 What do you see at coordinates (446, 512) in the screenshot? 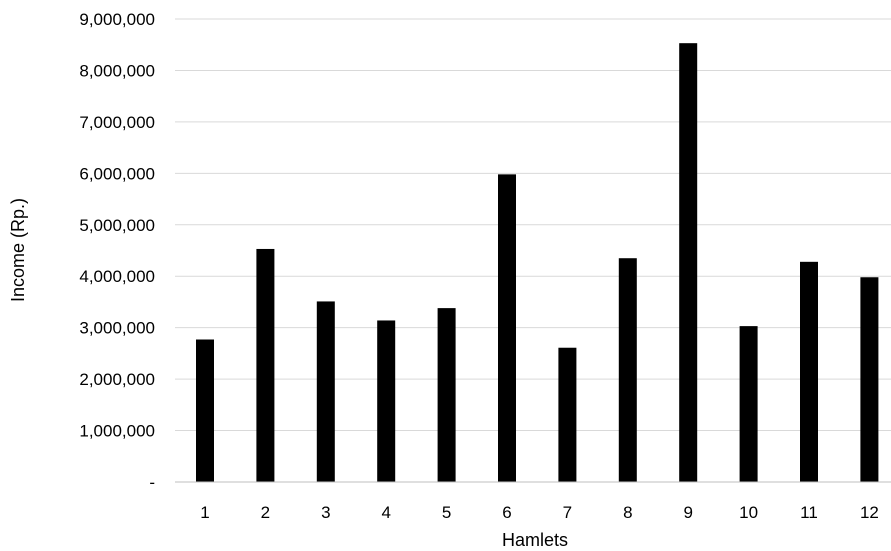
I see `x-tick-label: 5` at bounding box center [446, 512].